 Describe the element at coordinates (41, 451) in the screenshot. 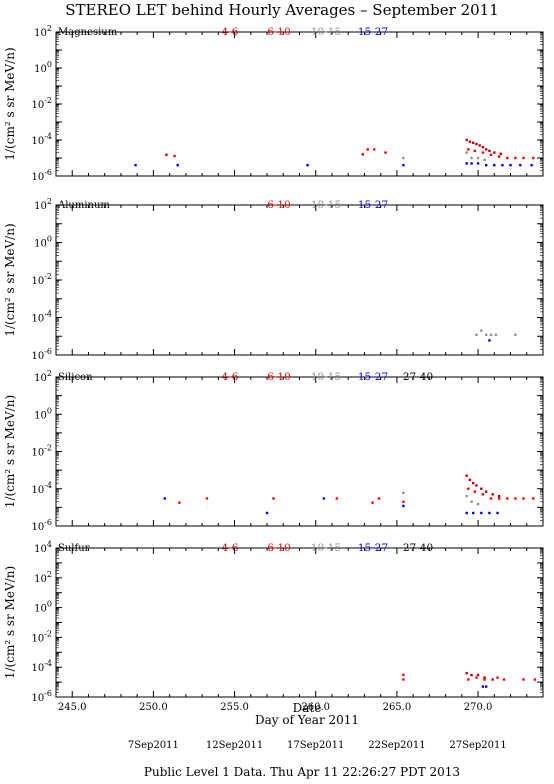

I see `y-tick-label: 10⁻²` at that location.